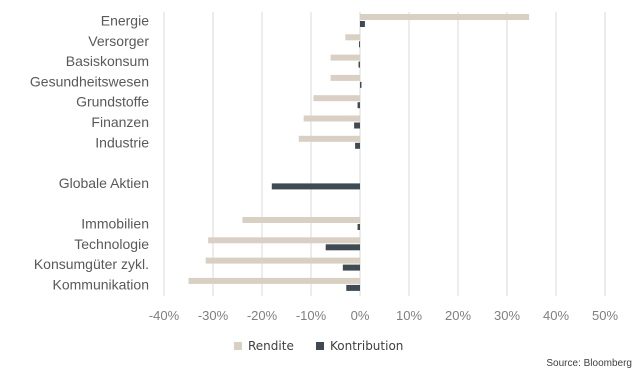  Describe the element at coordinates (112, 102) in the screenshot. I see `category-label-grundstoffe: Grundstoffe` at that location.